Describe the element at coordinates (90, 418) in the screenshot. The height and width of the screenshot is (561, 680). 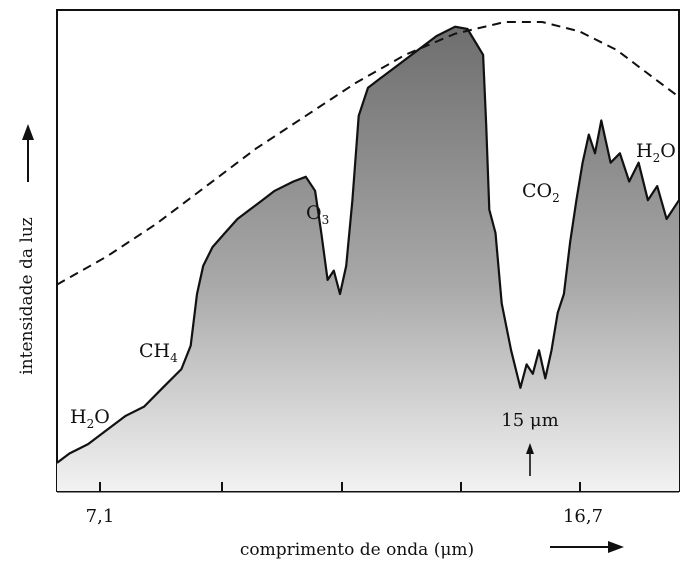
I see `annotation-h2o-left: H2O` at that location.